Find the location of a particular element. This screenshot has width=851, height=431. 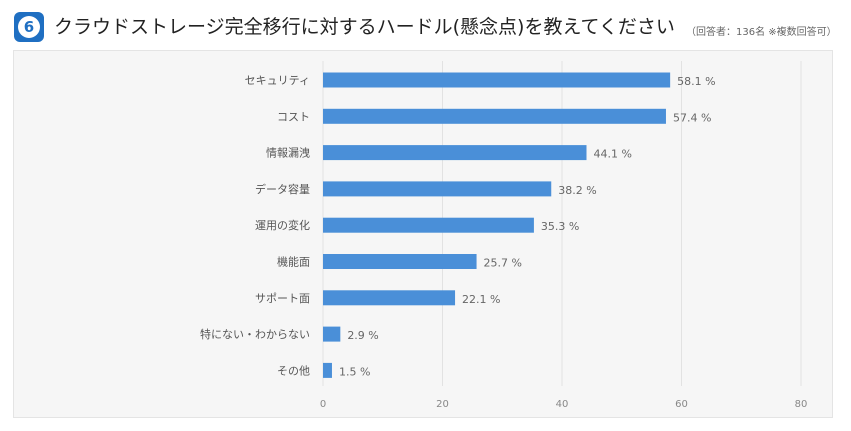

question-number-badge: 6 is located at coordinates (29, 27).